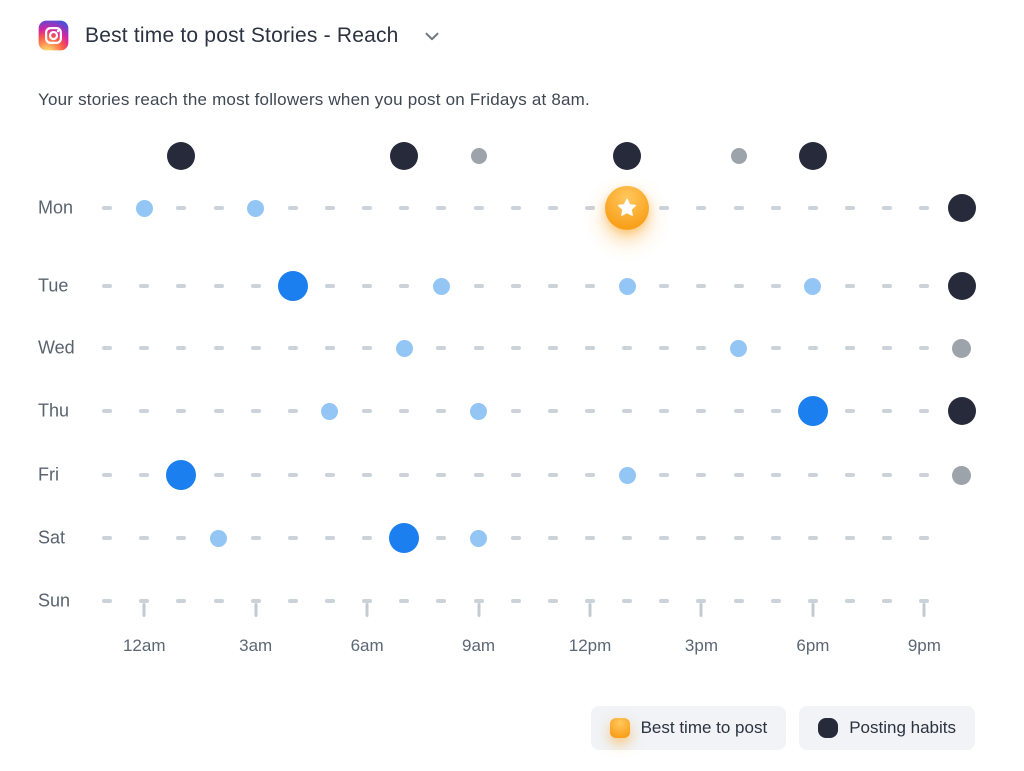  What do you see at coordinates (627, 208) in the screenshot?
I see `best-time-star` at bounding box center [627, 208].